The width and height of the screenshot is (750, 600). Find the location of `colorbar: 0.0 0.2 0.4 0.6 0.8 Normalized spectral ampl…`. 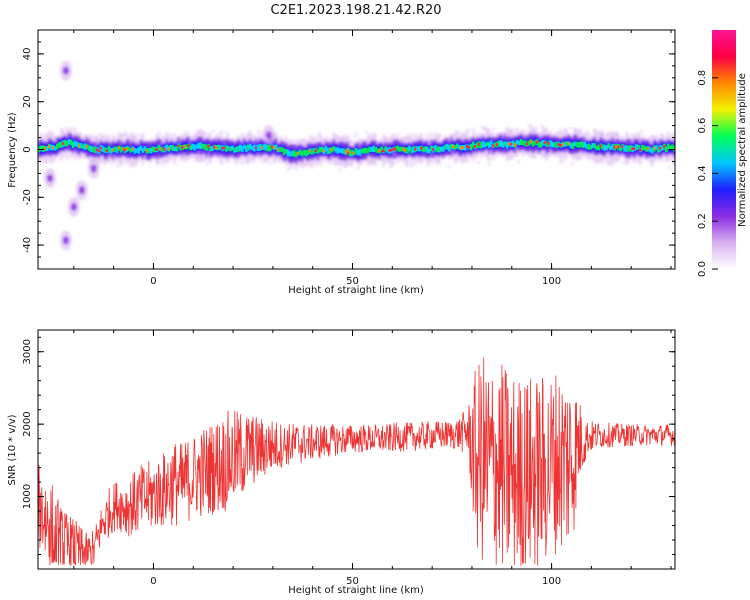

colorbar: 0.0 0.2 0.4 0.6 0.8 Normalized spectral ampl… is located at coordinates (722, 153).